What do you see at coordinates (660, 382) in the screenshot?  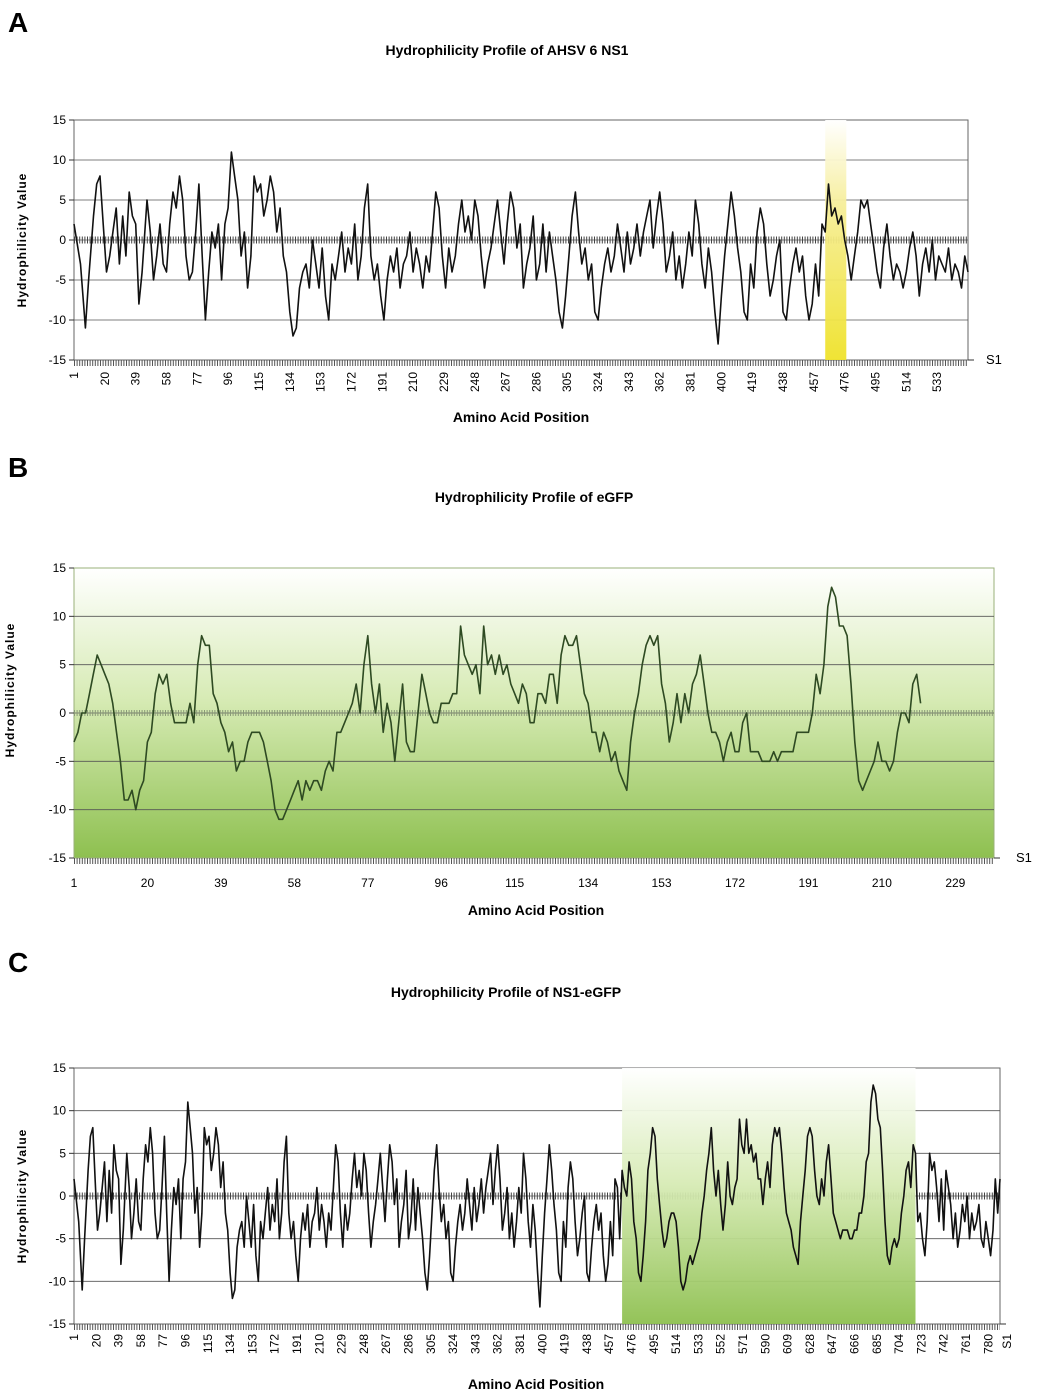 I see `x-tick-label-a-19: 362` at bounding box center [660, 382].